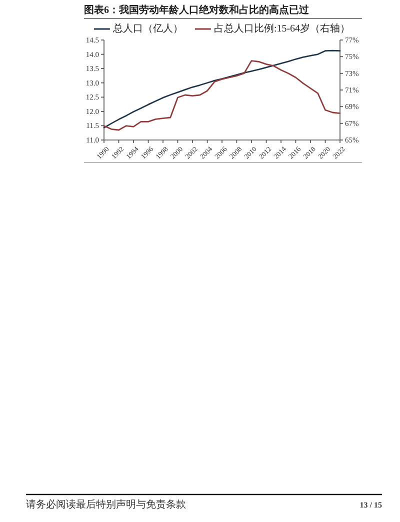 The height and width of the screenshot is (522, 400). Describe the element at coordinates (282, 28) in the screenshot. I see `legend-label: 占总人口比例:15-64岁（右轴）` at that location.